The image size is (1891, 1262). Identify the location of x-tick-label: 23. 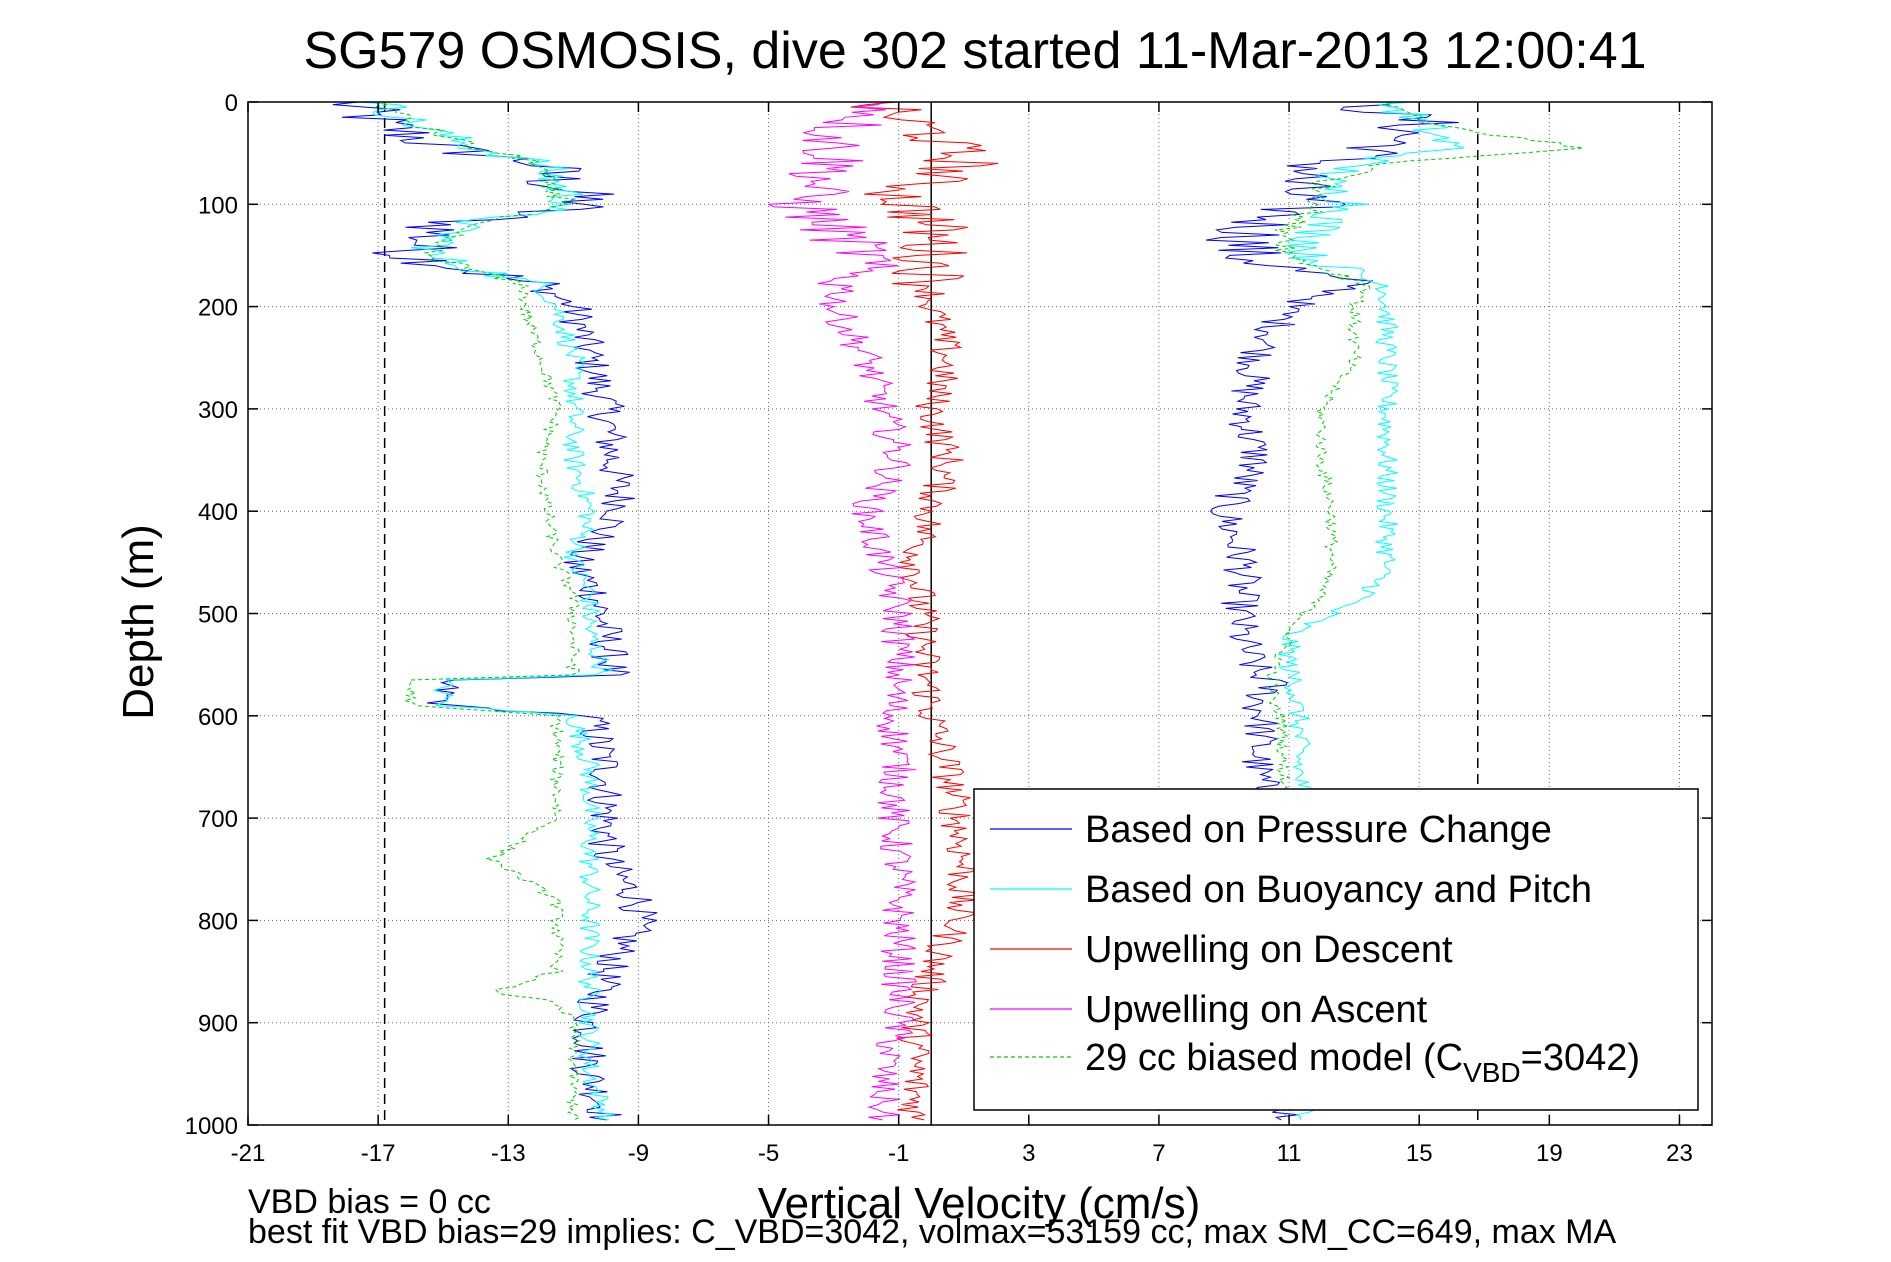
(1679, 1153).